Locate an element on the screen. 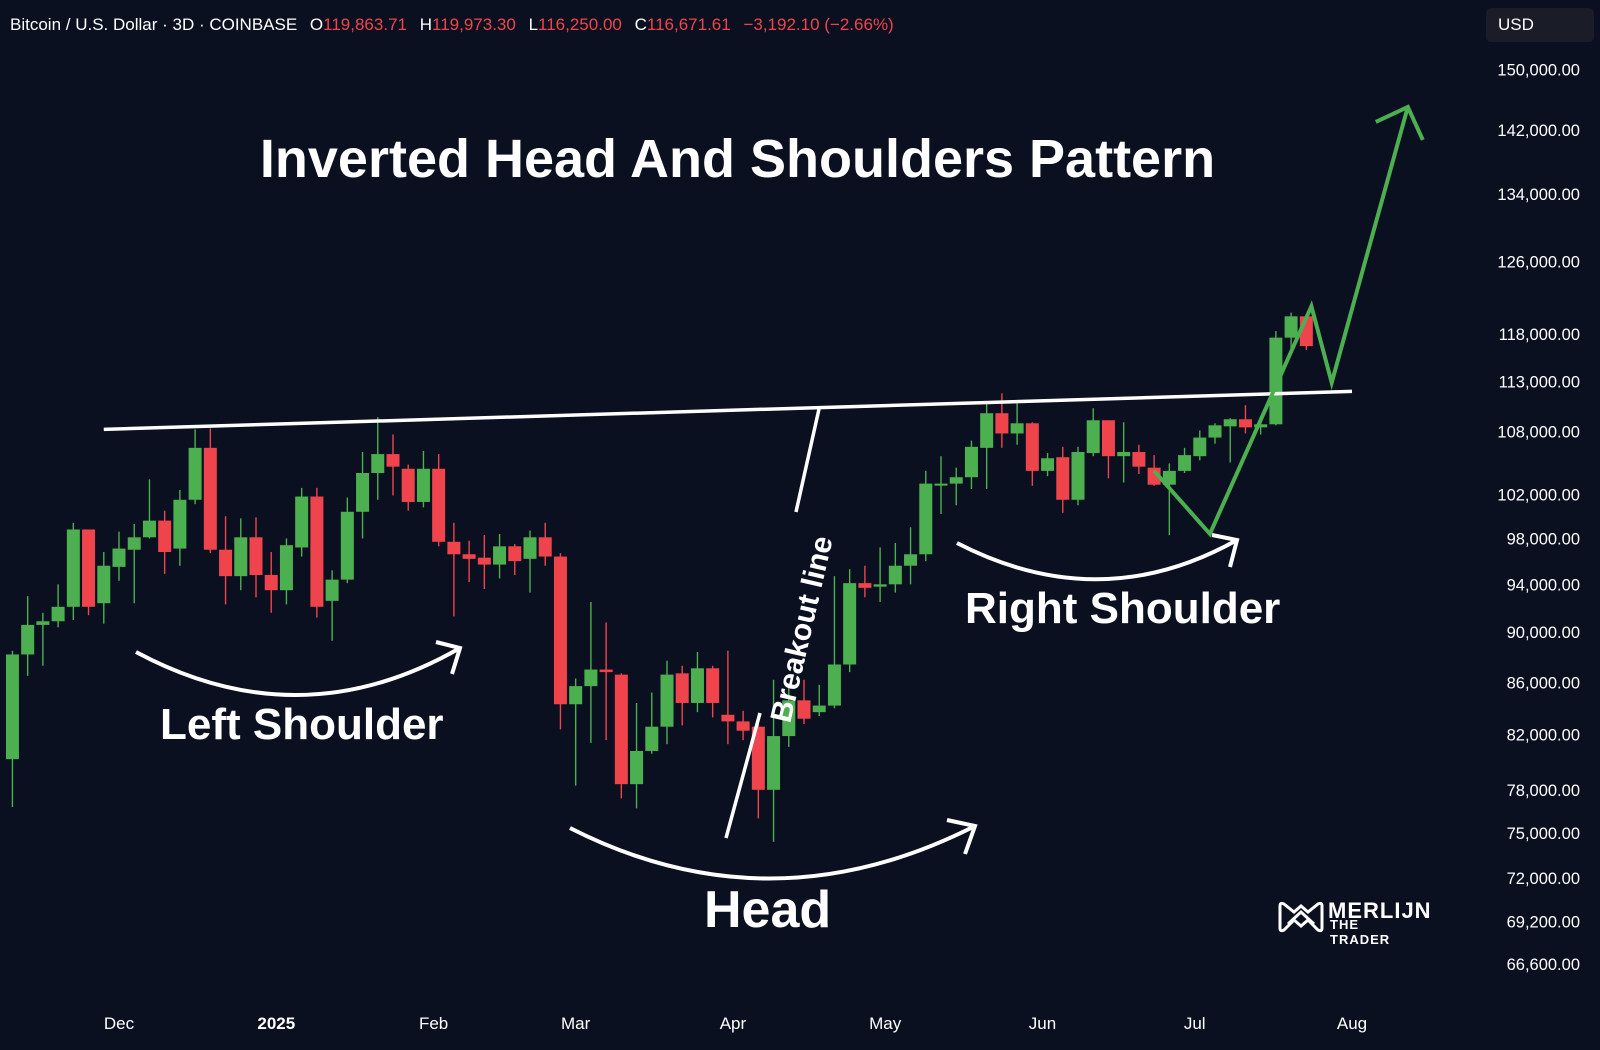 This screenshot has width=1600, height=1050. high-label: H is located at coordinates (425, 24).